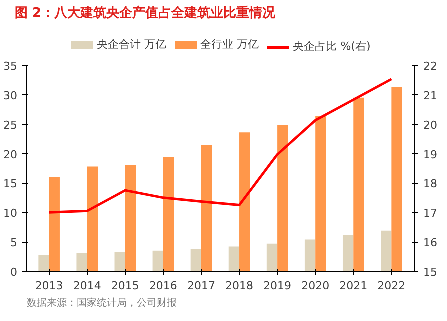  I want to click on x-tick-label: 2019, so click(278, 286).